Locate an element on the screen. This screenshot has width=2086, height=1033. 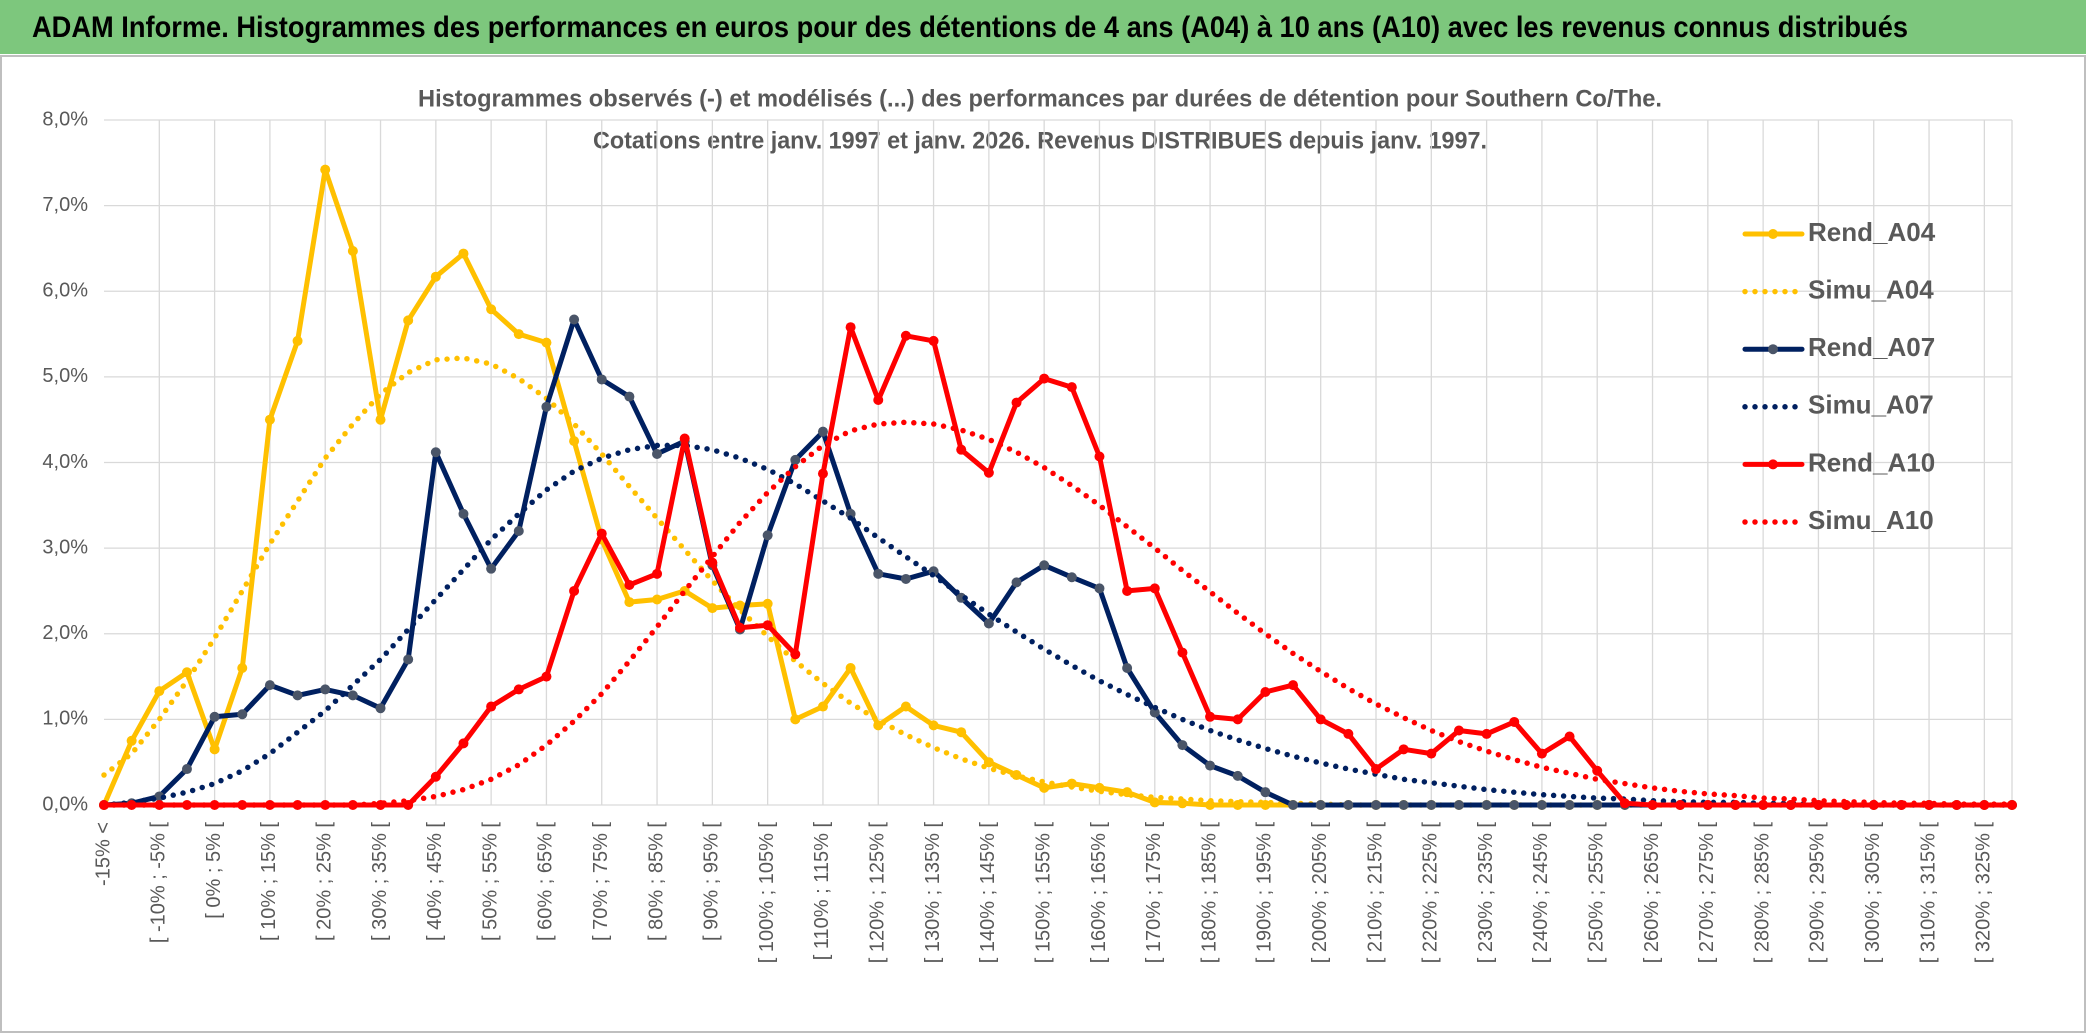
x-tick-label: [ 190% ; 195% [ is located at coordinates (1265, 893).